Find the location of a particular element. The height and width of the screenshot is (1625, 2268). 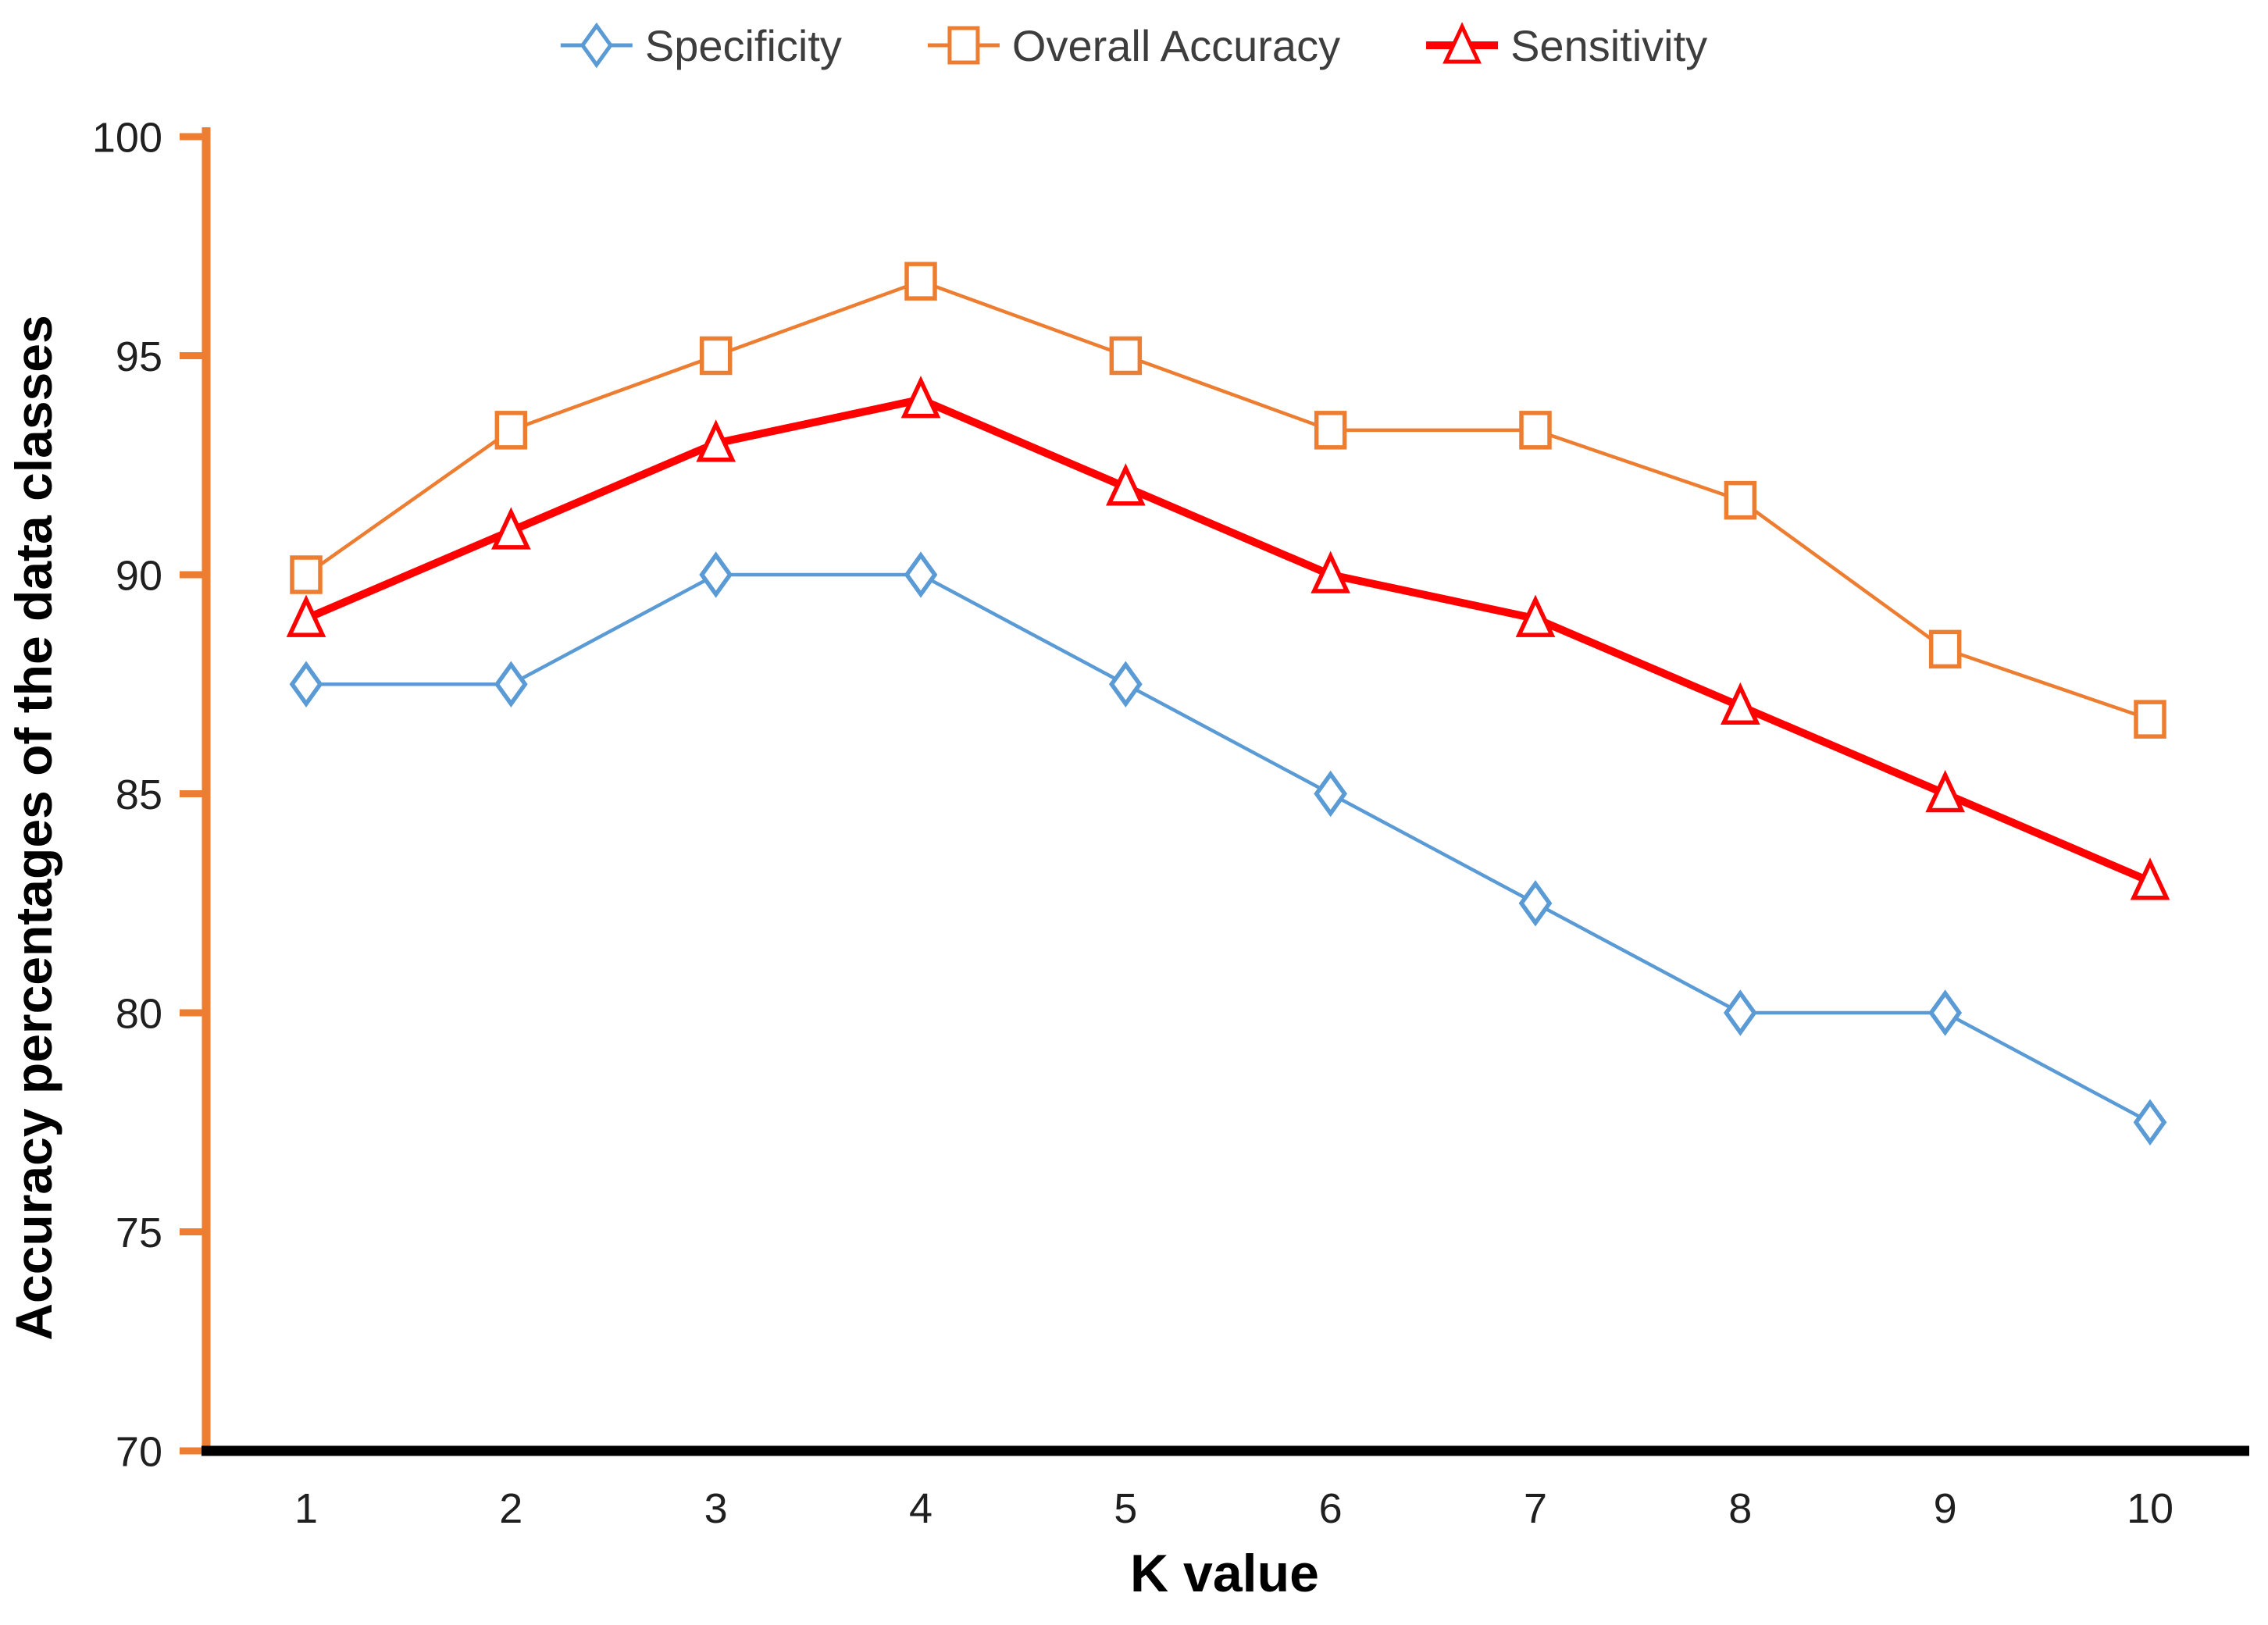

legend-item-overall-accuracy: Overall Accuracy is located at coordinates (1133, 46).